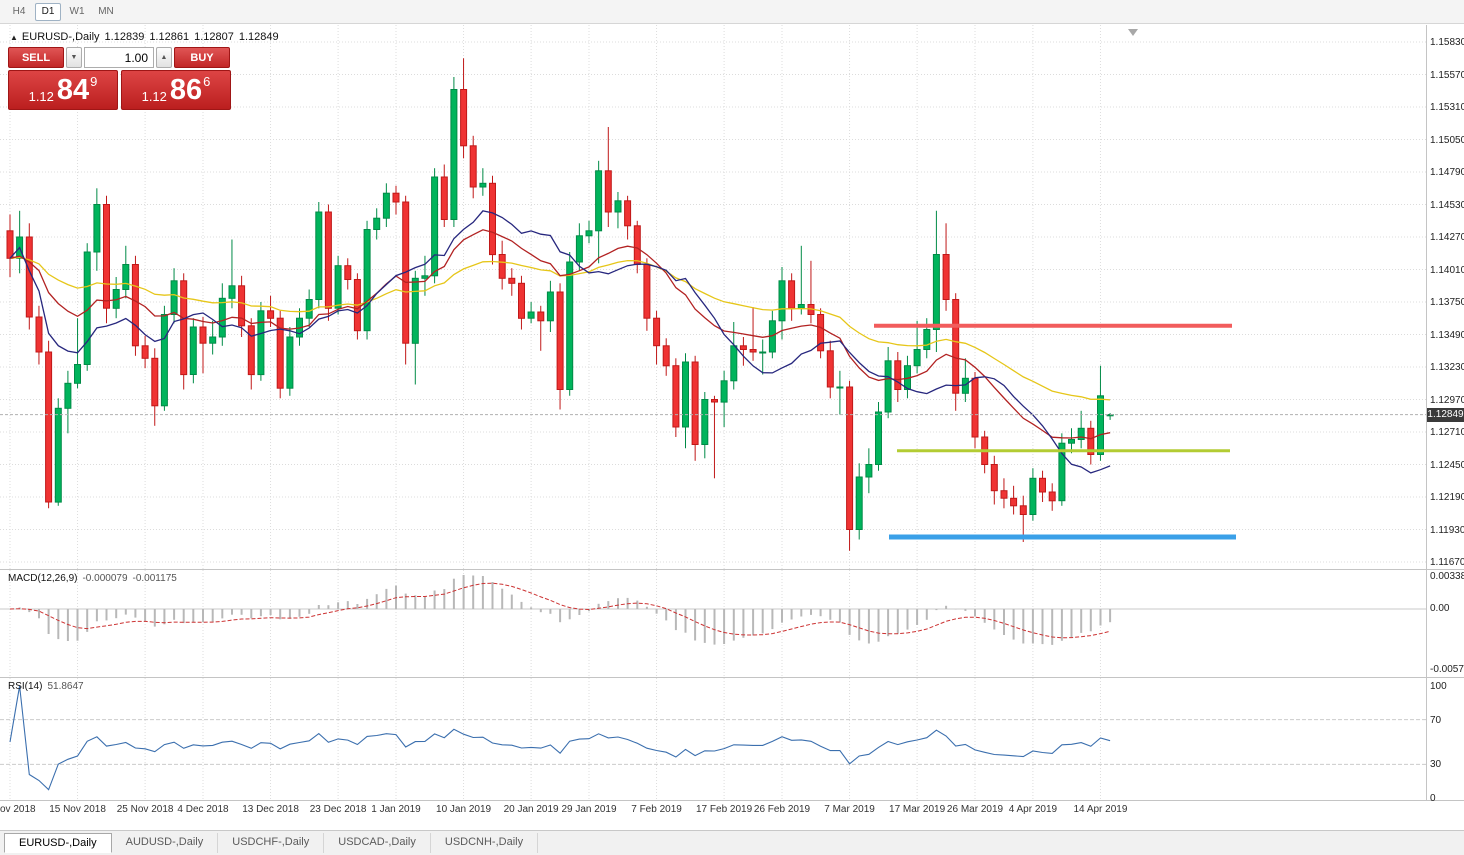  I want to click on symbol-tab-usdcnh: USDCNH-,Daily, so click(485, 843).